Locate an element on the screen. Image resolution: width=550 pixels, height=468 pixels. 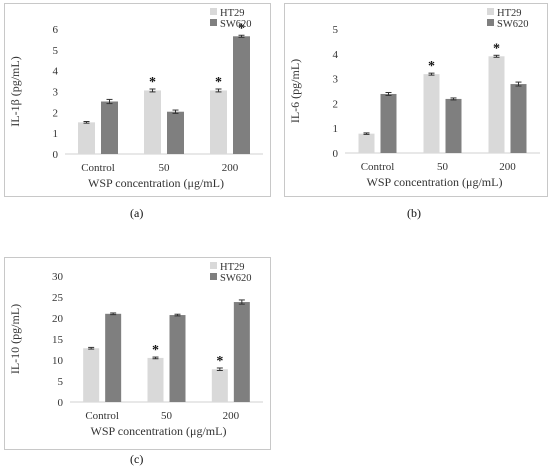
caption-b: (b) is located at coordinates (414, 213).